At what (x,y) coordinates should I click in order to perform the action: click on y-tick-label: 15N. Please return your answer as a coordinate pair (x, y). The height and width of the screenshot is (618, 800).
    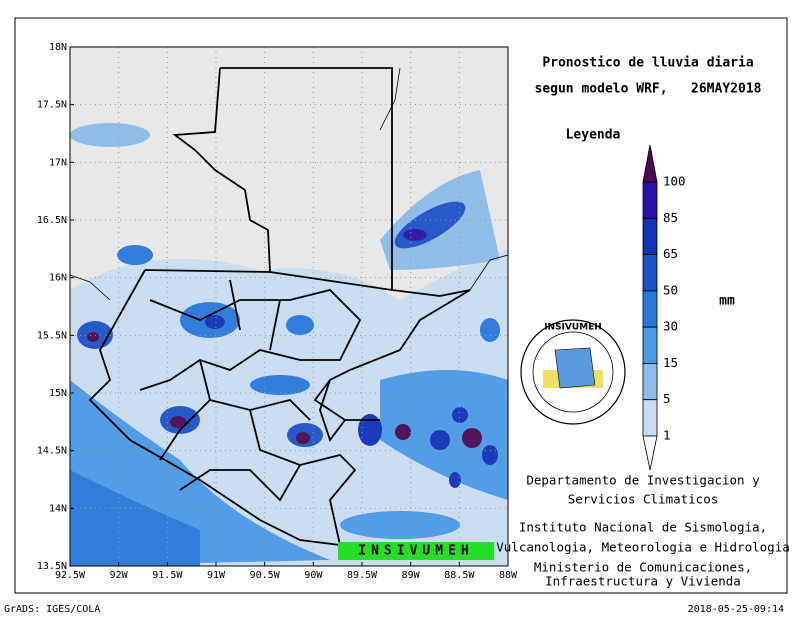
    Looking at the image, I should click on (58, 393).